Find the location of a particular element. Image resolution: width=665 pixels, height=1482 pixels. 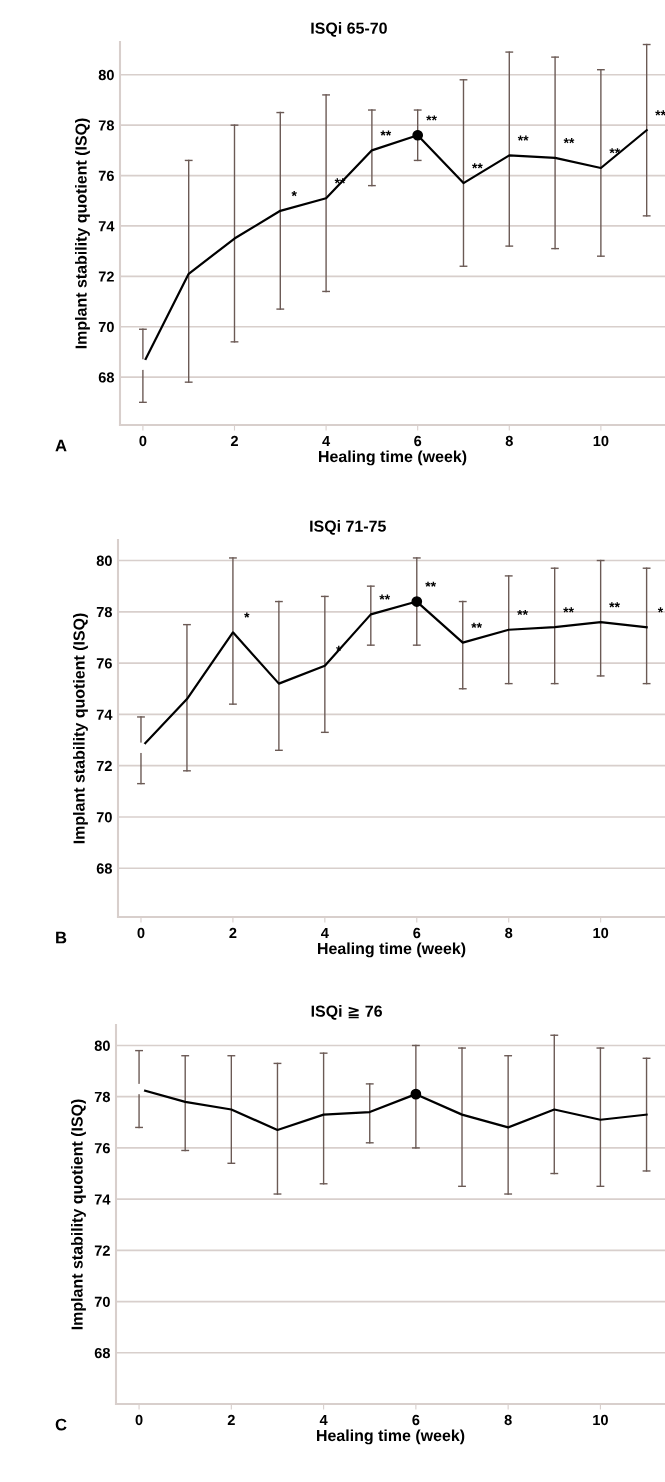

chart-title: ISQi ≧ 76 is located at coordinates (346, 1012).